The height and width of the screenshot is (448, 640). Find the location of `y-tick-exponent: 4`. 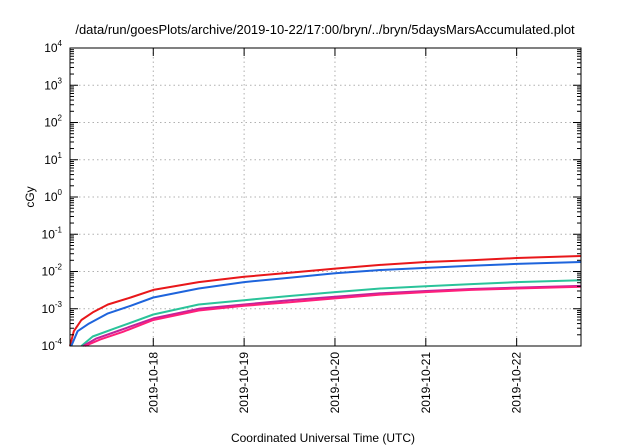

y-tick-exponent: 4 is located at coordinates (60, 43).